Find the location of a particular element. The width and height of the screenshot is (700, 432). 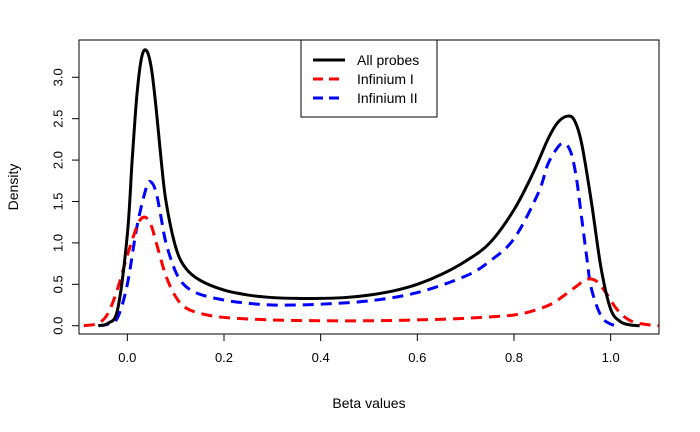

y-tick-label: 2.0 is located at coordinates (57, 160).